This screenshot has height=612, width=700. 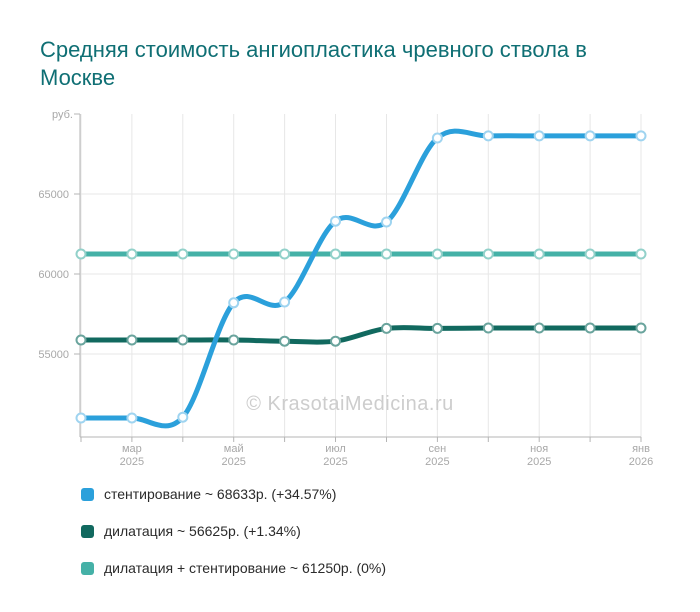 I want to click on y-tick-label: 55000, so click(x=53, y=355).